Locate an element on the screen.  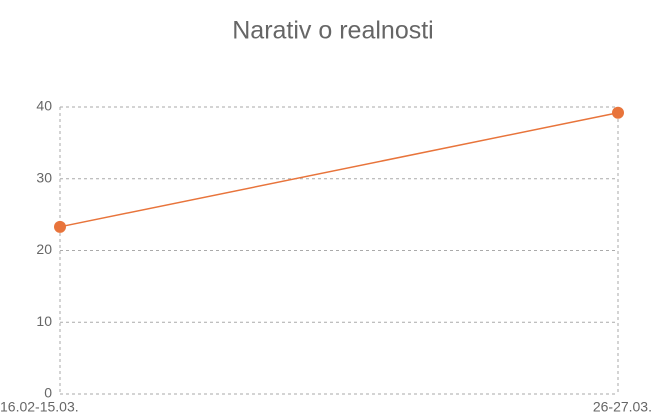
y-tick-label: 30 is located at coordinates (44, 177).